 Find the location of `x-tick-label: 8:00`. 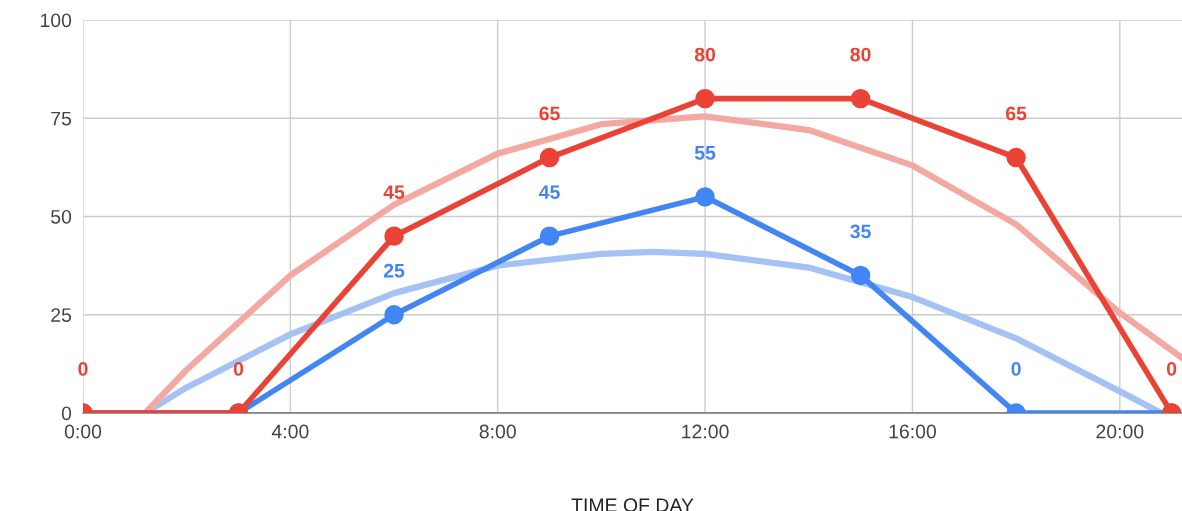

x-tick-label: 8:00 is located at coordinates (497, 431).